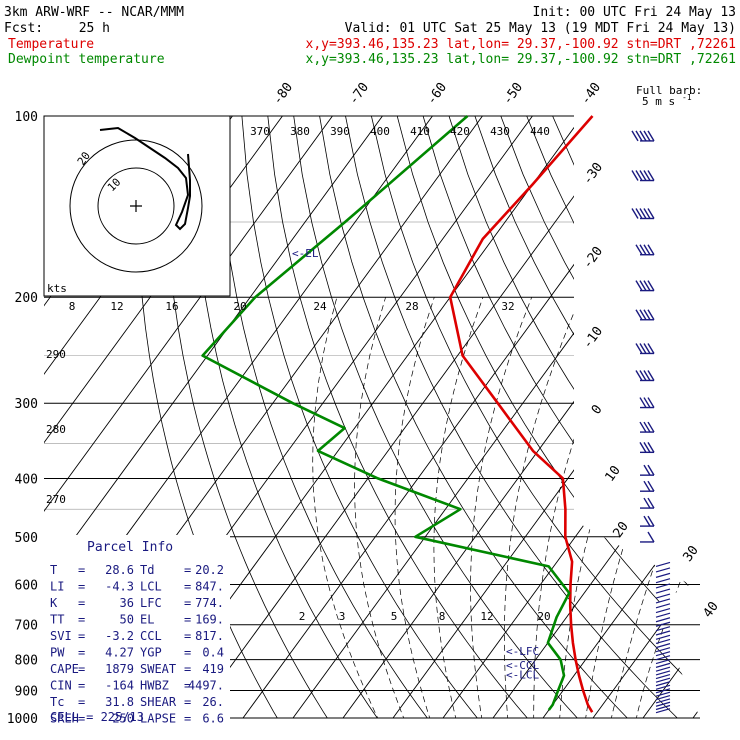 This screenshot has width=740, height=740. Describe the element at coordinates (56, 354) in the screenshot. I see `theta-label: 290` at that location.